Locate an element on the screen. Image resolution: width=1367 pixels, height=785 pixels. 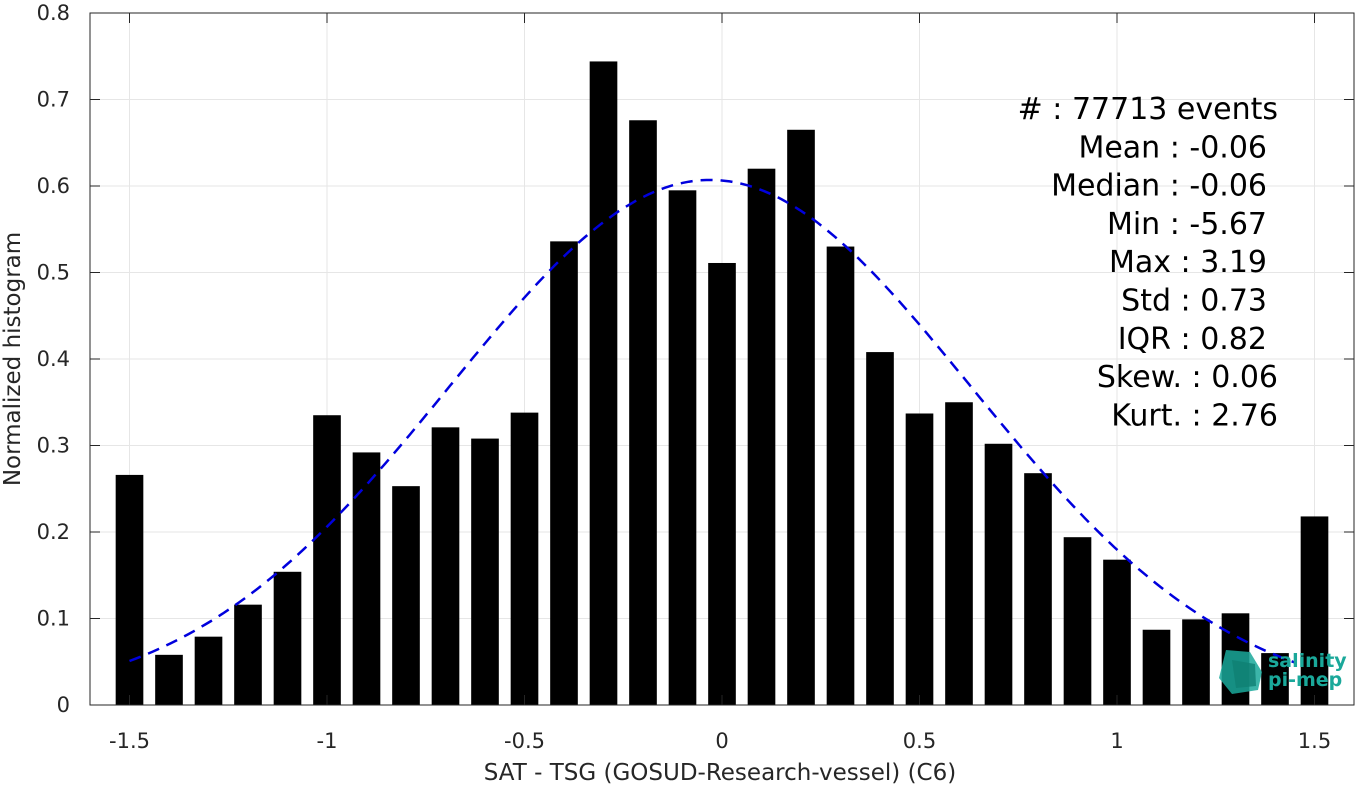
y-tick-label: 0.5 is located at coordinates (53, 273).